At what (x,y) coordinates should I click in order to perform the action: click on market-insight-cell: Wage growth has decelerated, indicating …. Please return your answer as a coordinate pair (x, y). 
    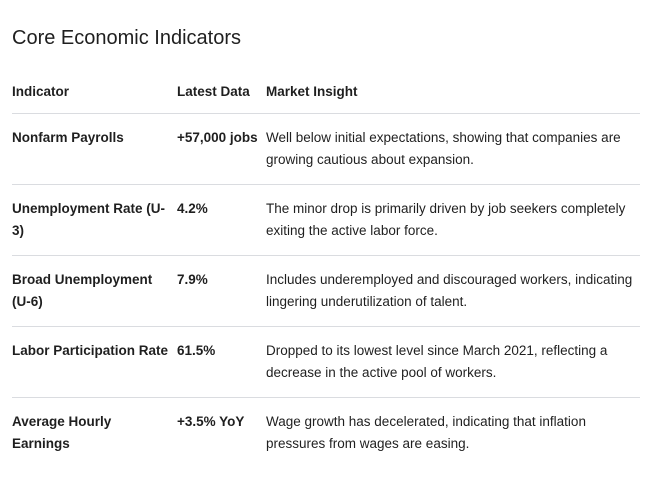
    Looking at the image, I should click on (426, 432).